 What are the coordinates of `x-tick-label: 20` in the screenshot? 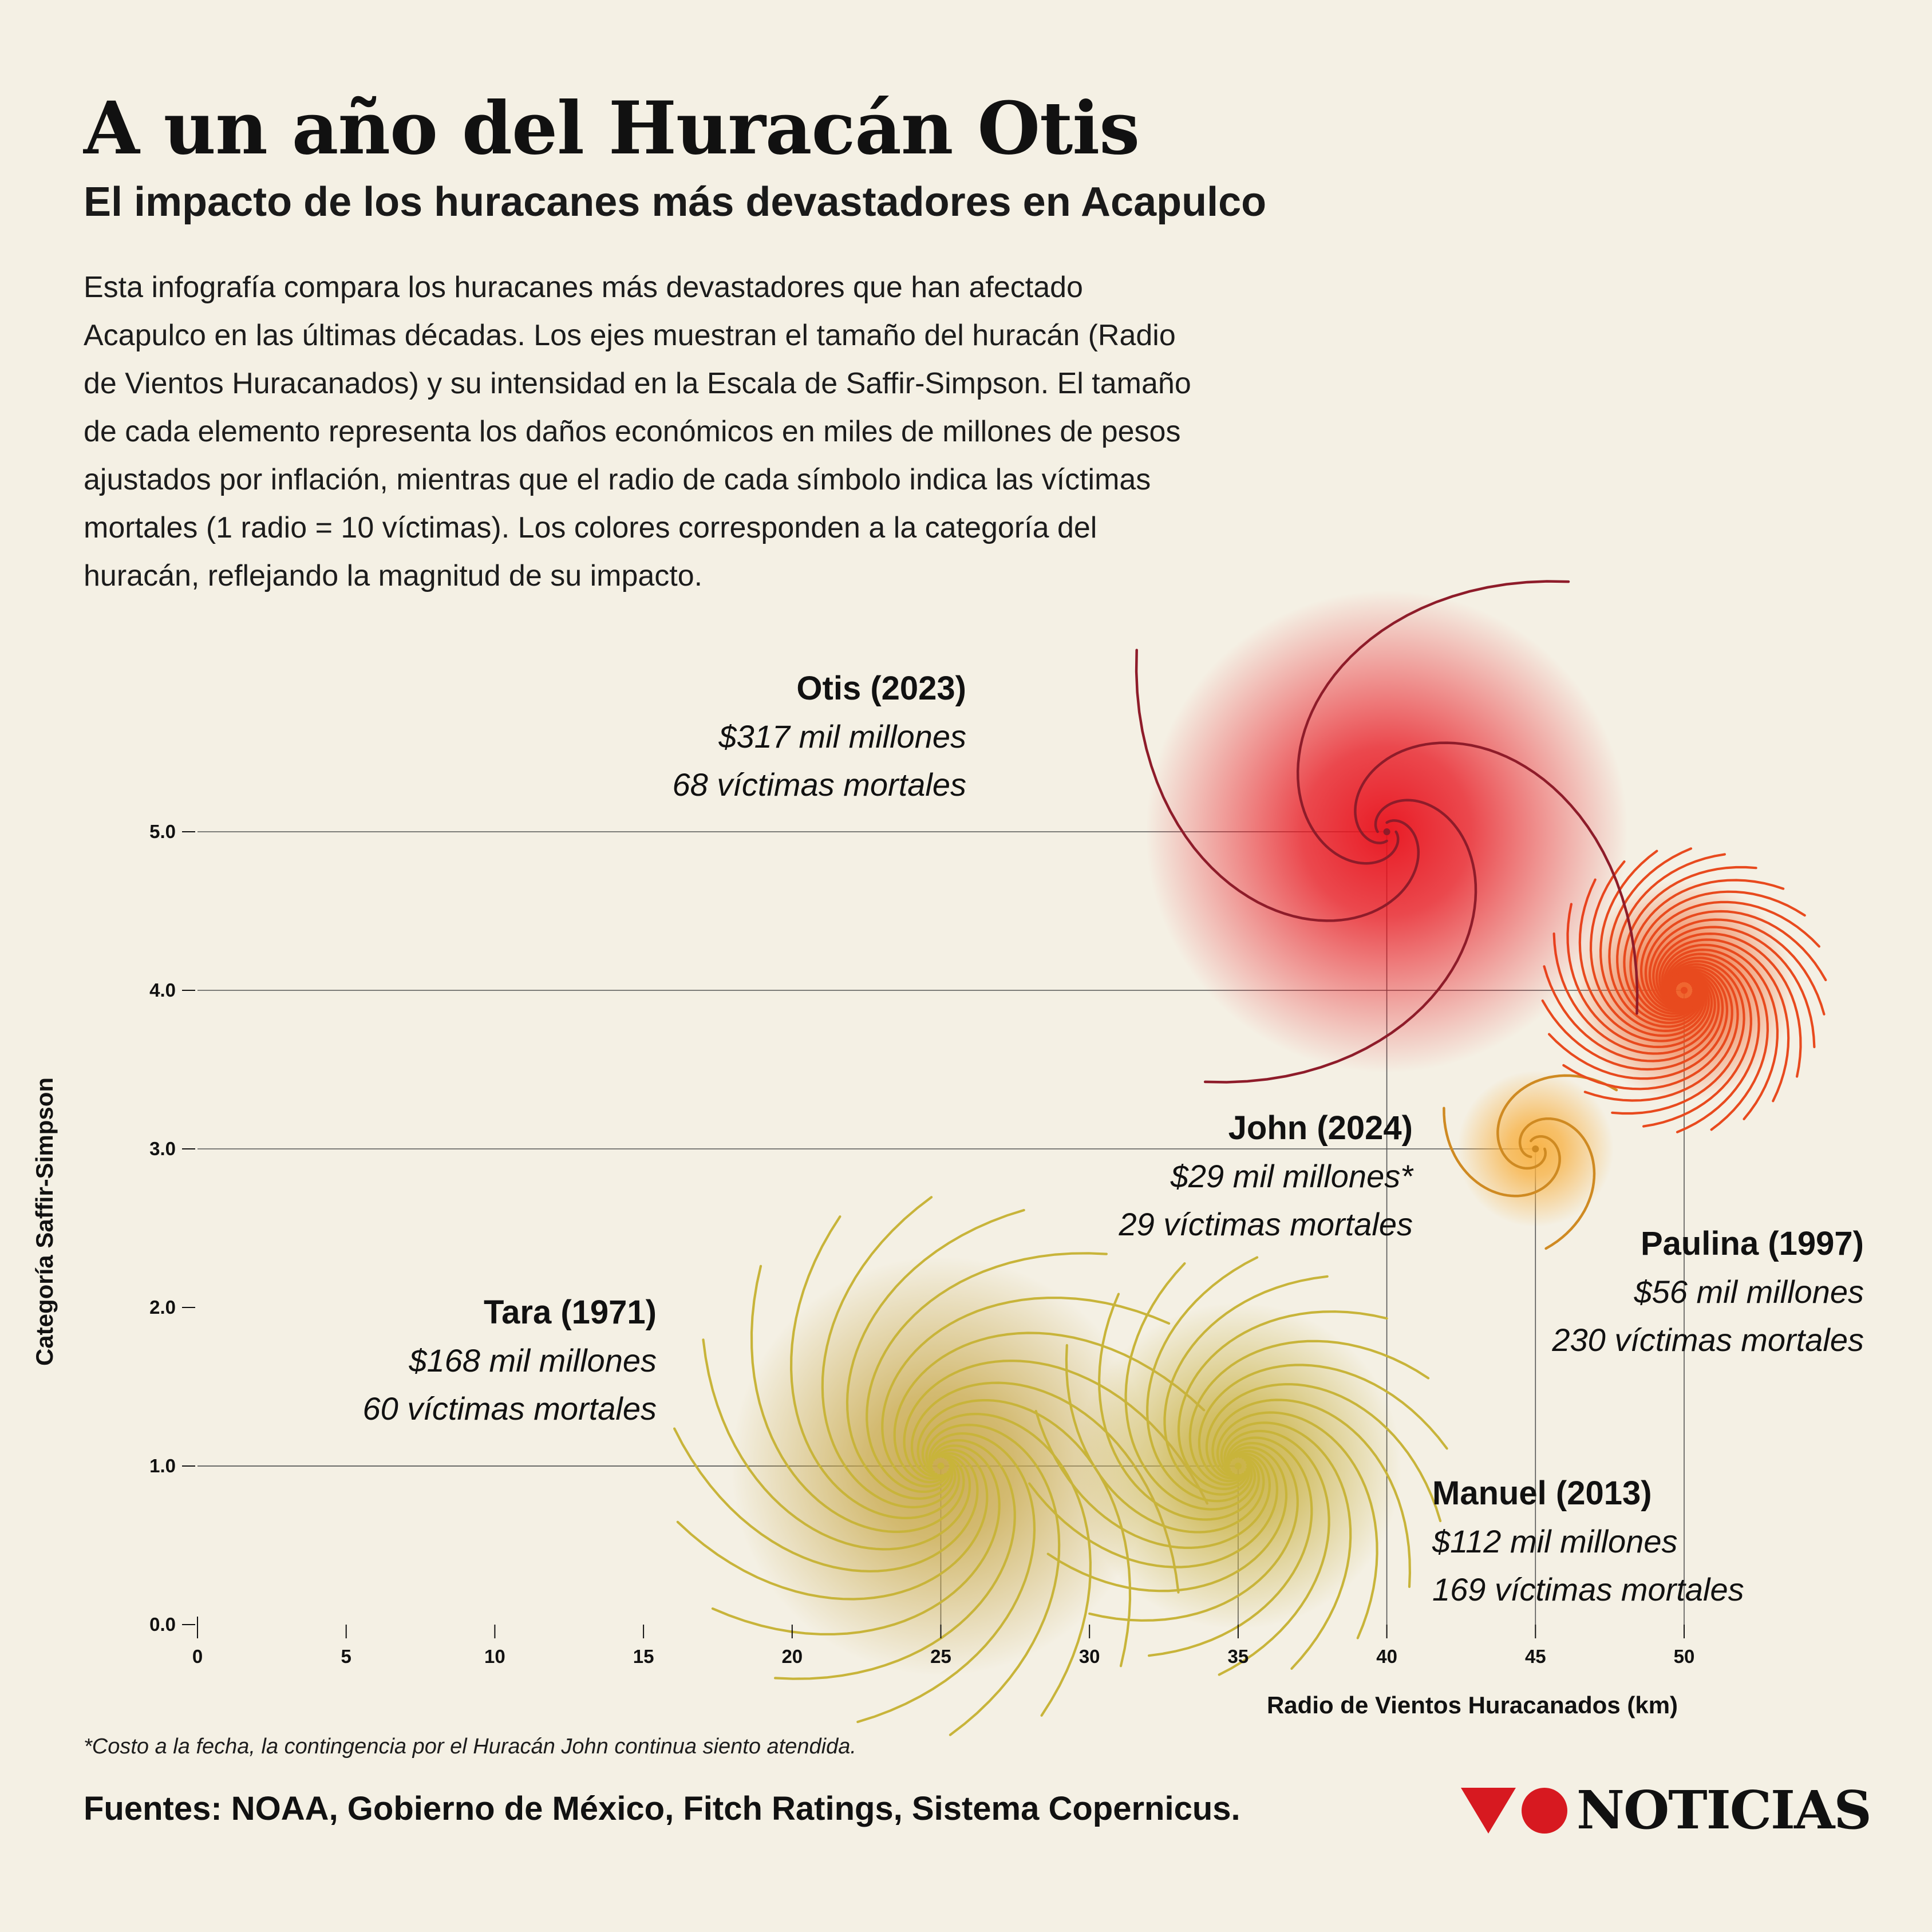 It's located at (792, 1656).